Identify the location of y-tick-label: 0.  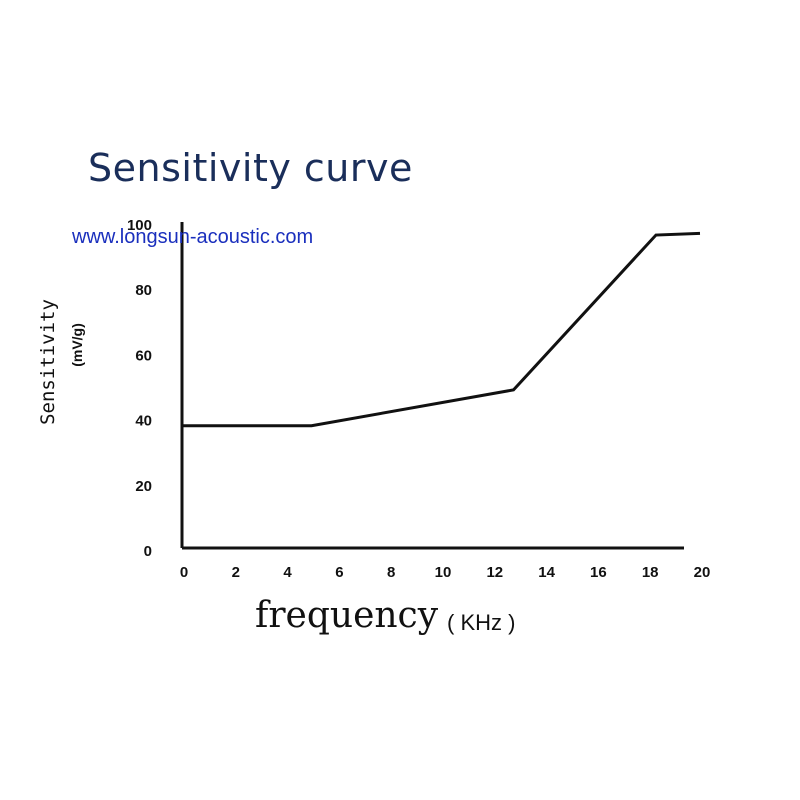
(148, 551).